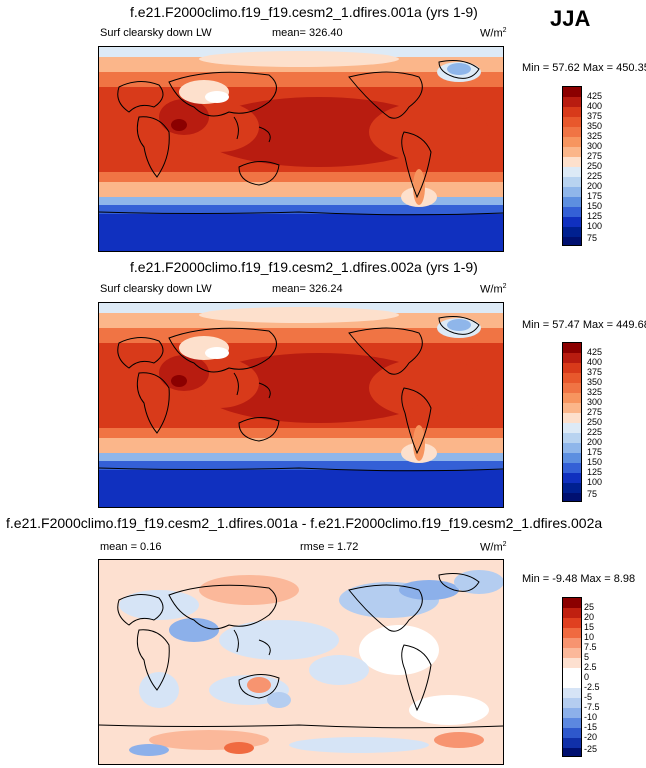  I want to click on cb3-label: 0, so click(587, 677).